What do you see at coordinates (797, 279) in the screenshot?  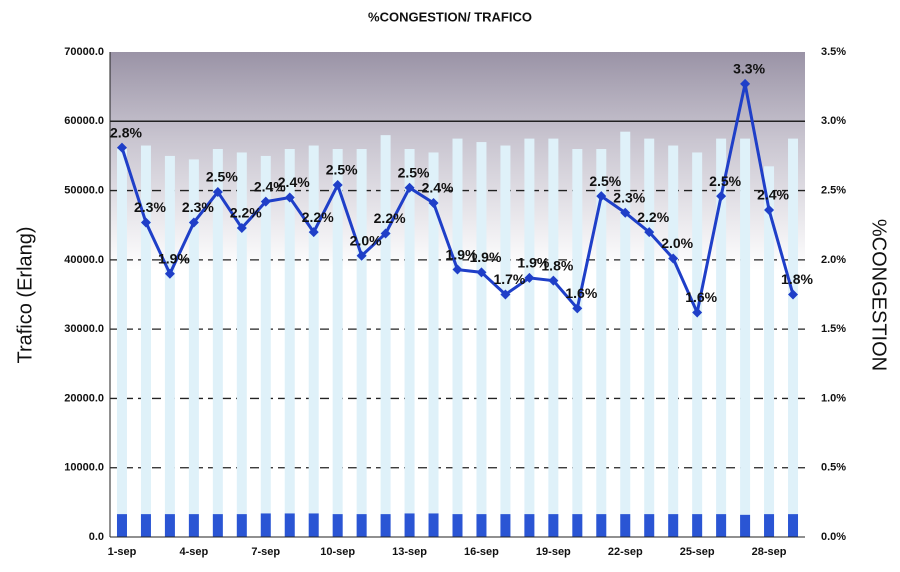 I see `data-label: 1.8%` at bounding box center [797, 279].